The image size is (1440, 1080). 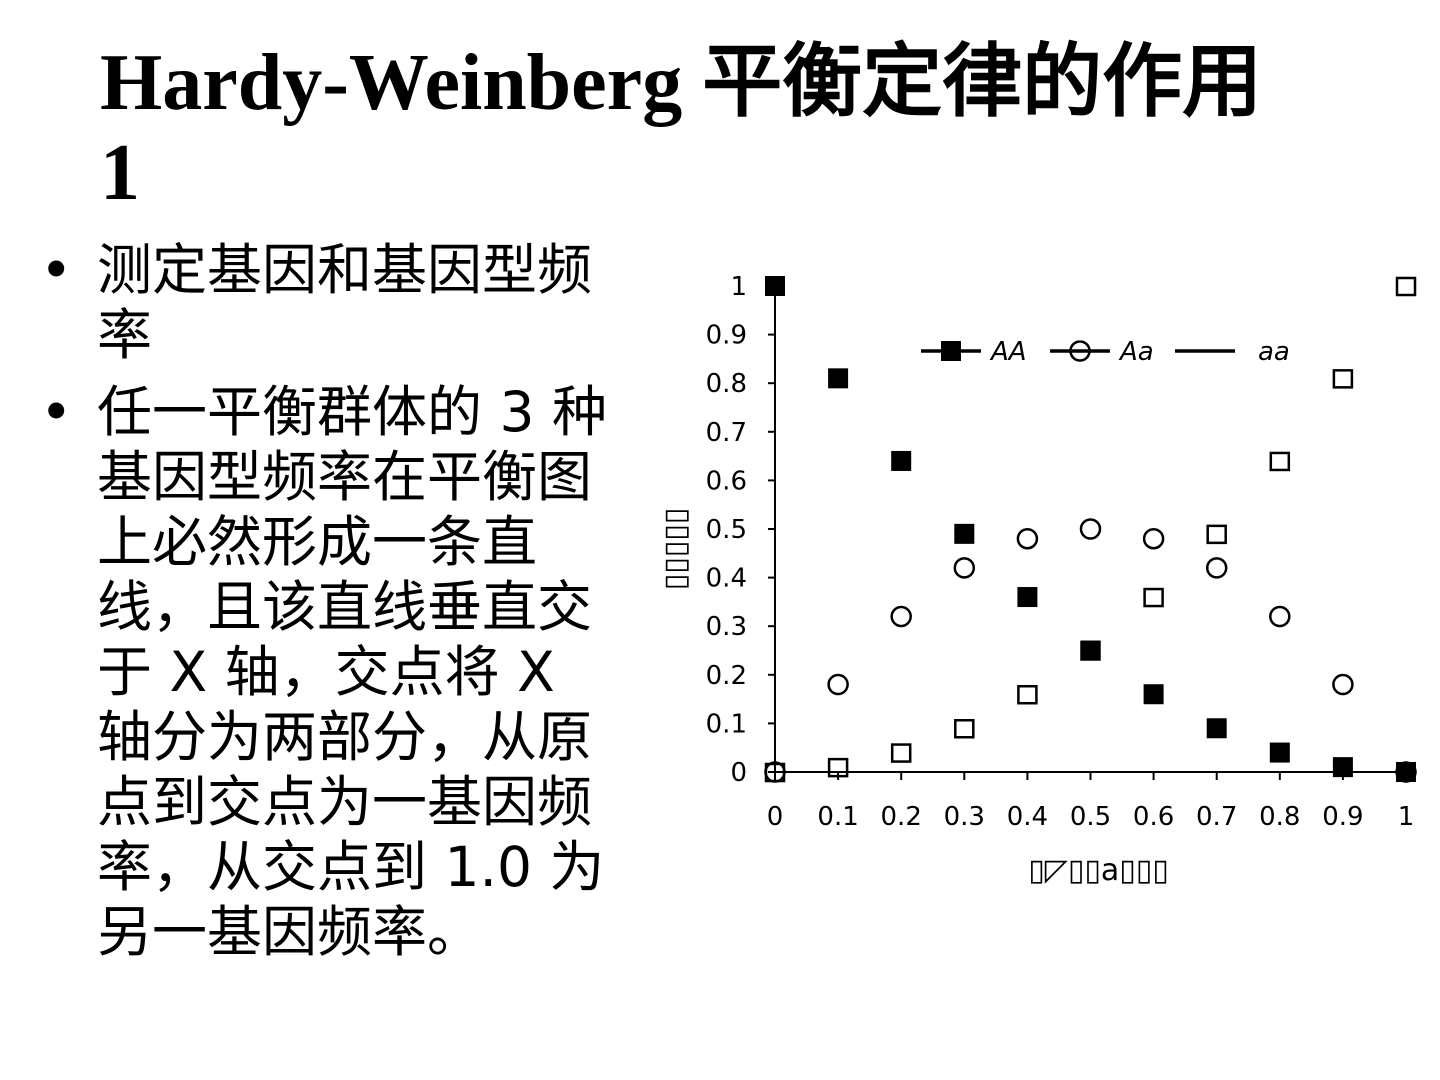 I want to click on x-tick-label: 0, so click(x=775, y=817).